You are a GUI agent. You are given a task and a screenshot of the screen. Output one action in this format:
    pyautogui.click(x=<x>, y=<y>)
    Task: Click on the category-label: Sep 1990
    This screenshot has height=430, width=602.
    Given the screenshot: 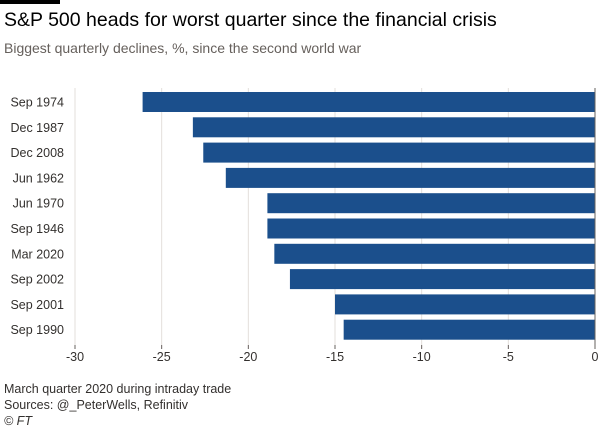 What is the action you would take?
    pyautogui.click(x=37, y=330)
    